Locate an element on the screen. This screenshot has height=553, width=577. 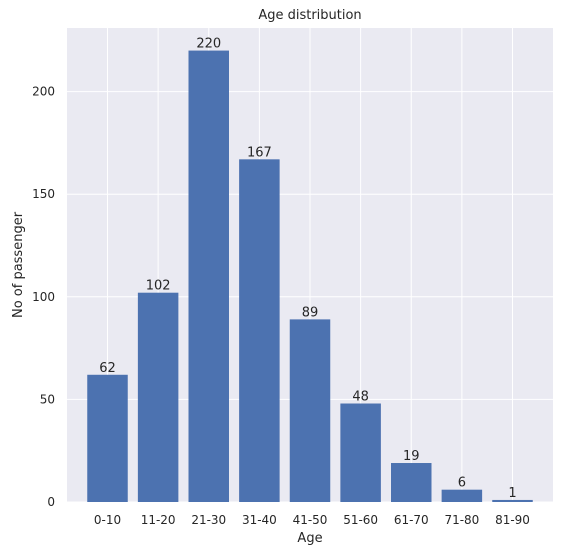
y-tick-label: 50 is located at coordinates (47, 399).